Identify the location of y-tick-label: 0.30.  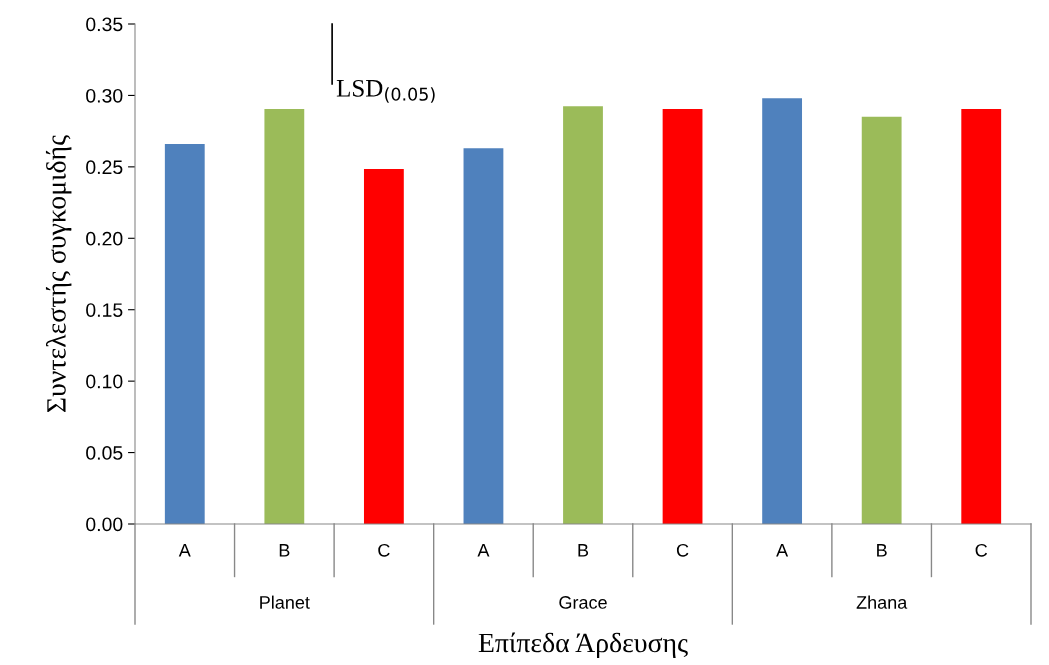
(104, 95).